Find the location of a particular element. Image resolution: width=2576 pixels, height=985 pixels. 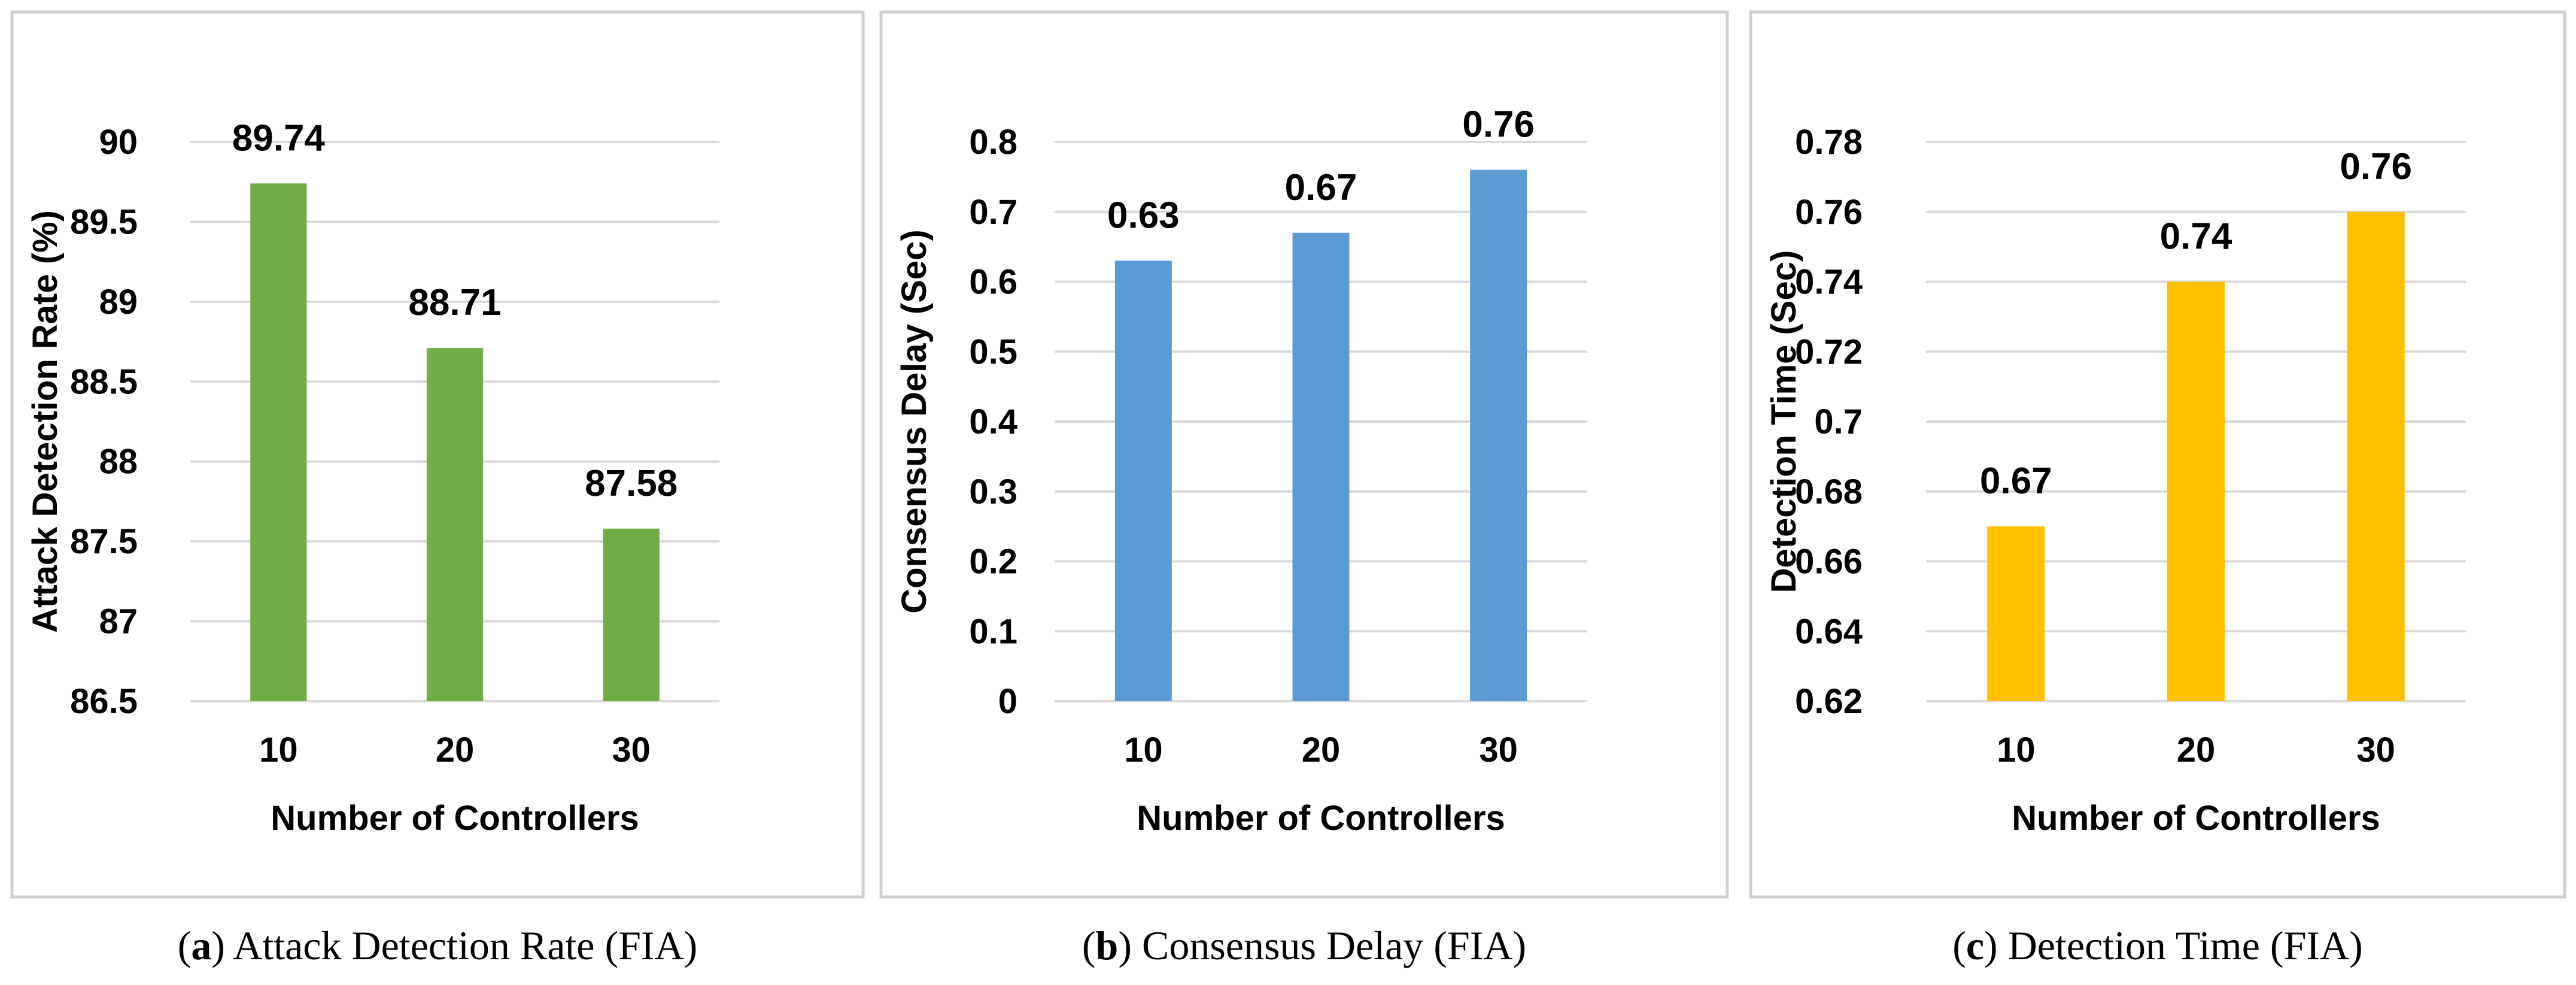

y-tick-label: 86.5 is located at coordinates (104, 701).